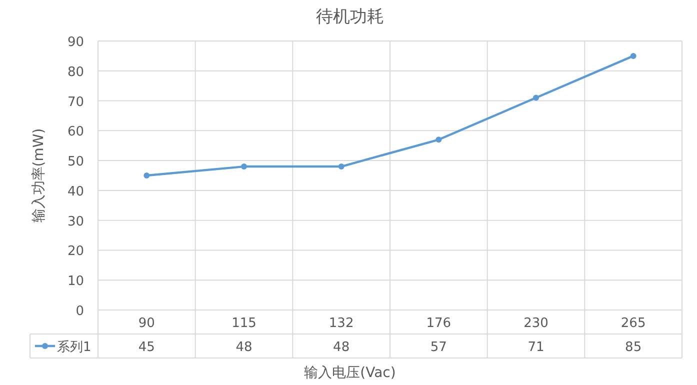 Image resolution: width=697 pixels, height=385 pixels. Describe the element at coordinates (75, 222) in the screenshot. I see `y-tick-label: 30` at that location.